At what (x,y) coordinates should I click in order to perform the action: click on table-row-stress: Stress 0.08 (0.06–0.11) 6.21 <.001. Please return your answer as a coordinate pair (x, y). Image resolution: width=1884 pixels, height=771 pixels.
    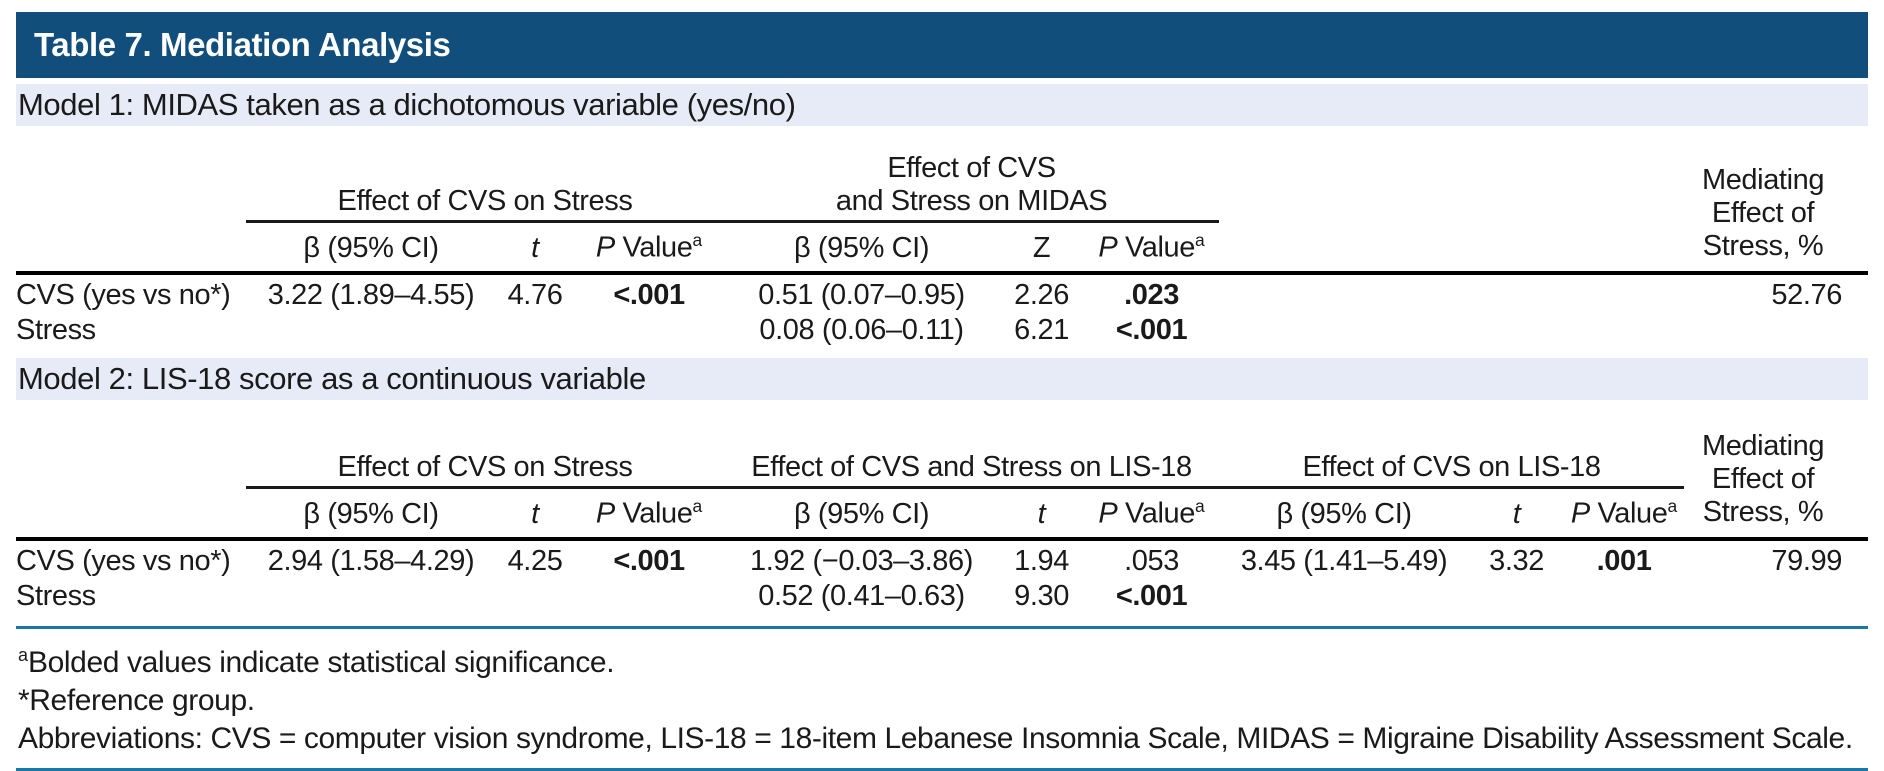
    Looking at the image, I should click on (942, 330).